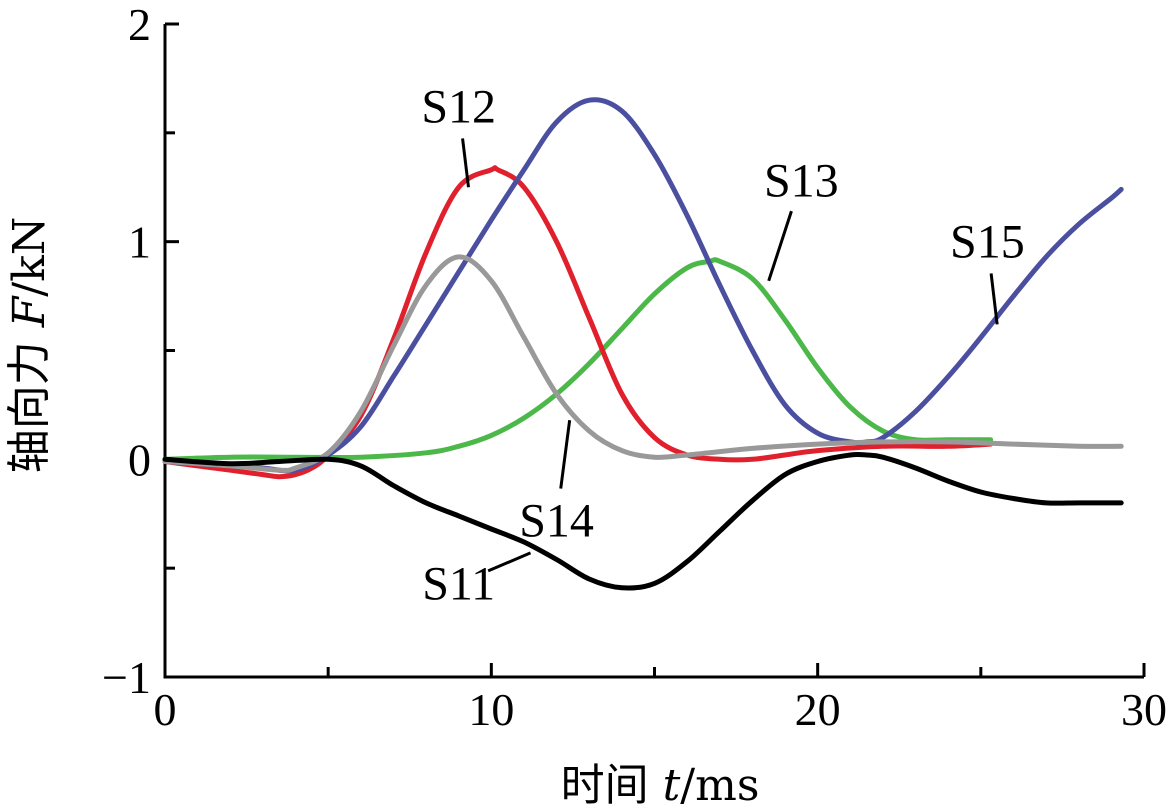 This screenshot has height=809, width=1176. Describe the element at coordinates (672, 784) in the screenshot. I see `x-axis-title-var: t` at that location.